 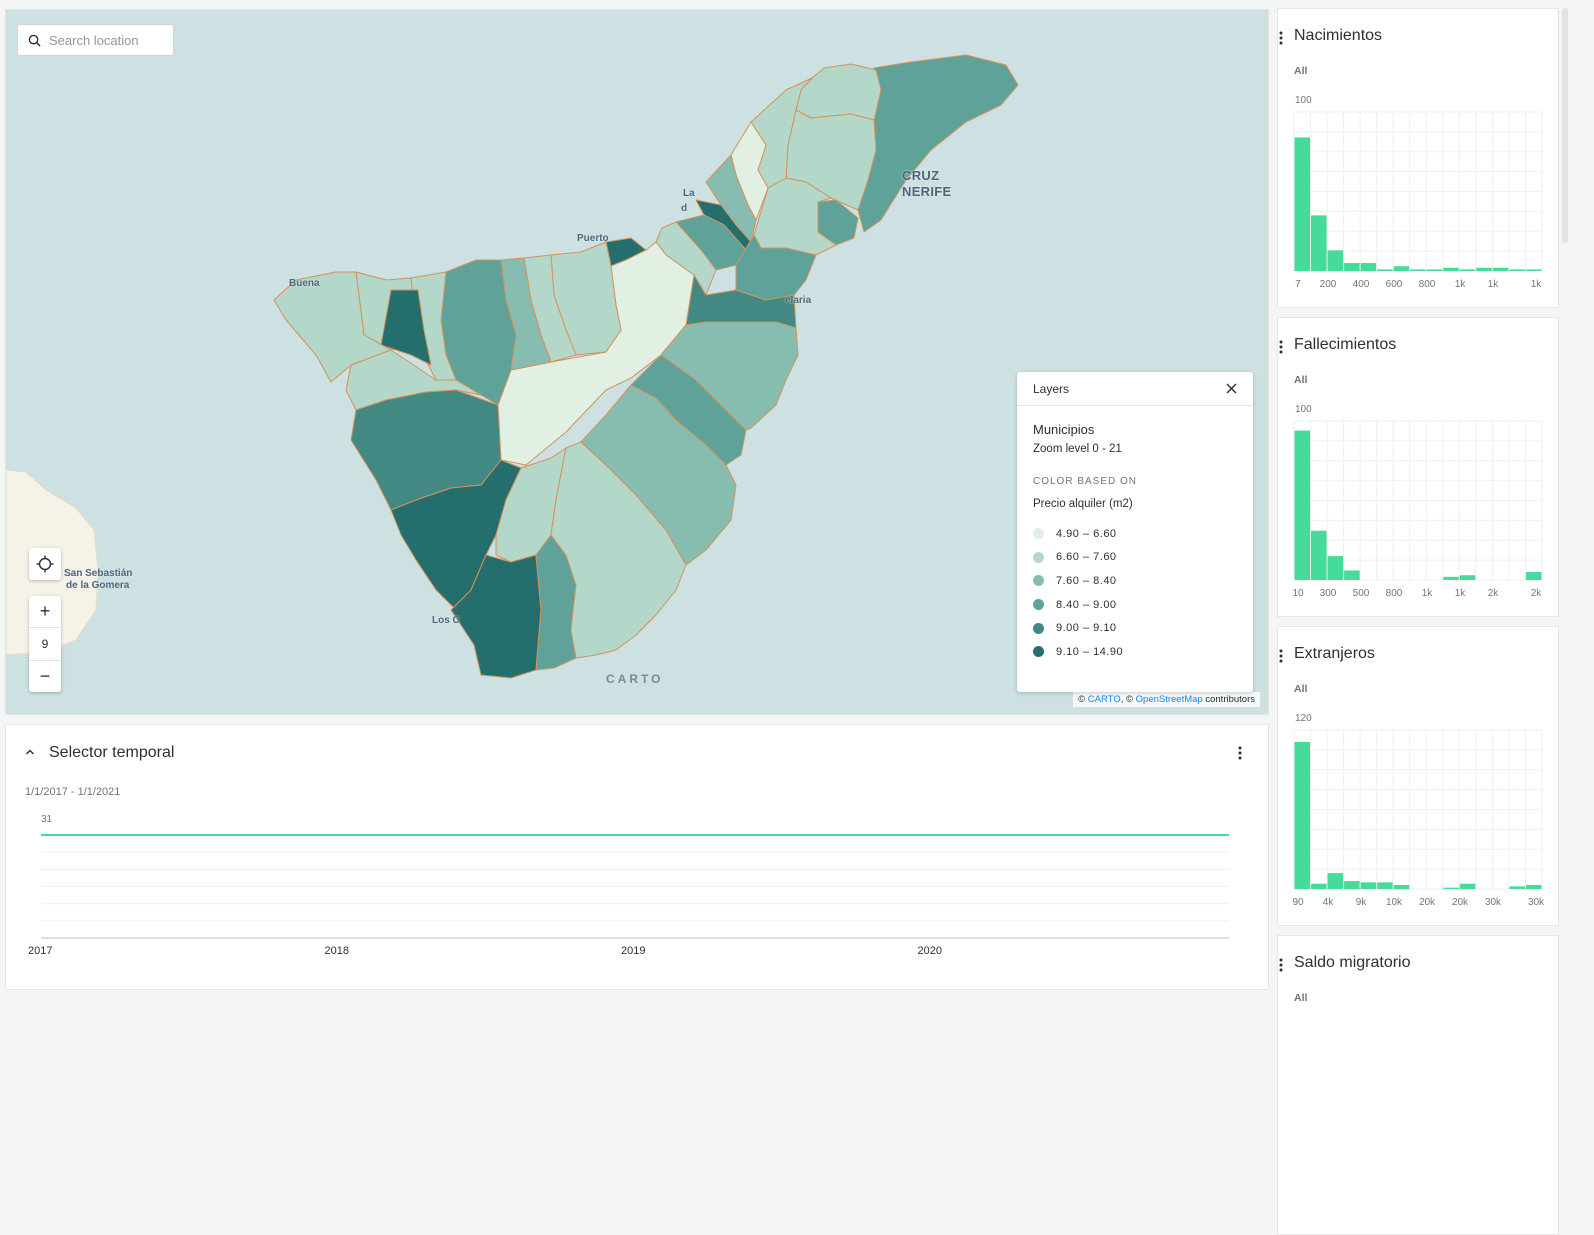 What do you see at coordinates (40, 951) in the screenshot?
I see `time-axis-tick: 2017` at bounding box center [40, 951].